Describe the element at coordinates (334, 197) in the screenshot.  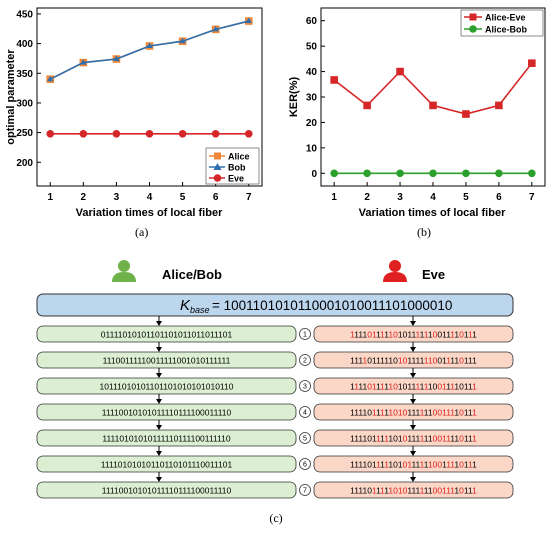
I see `x-tick-label: 1` at that location.